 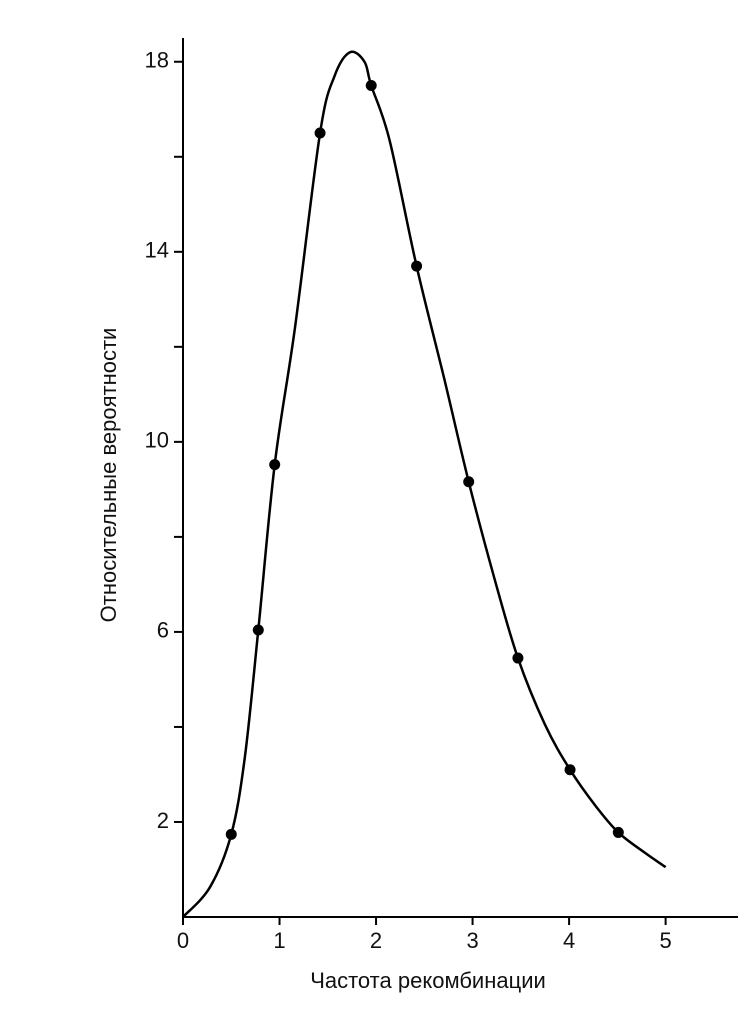 I want to click on x-axis-title: Частота рекомбинации, so click(x=428, y=980).